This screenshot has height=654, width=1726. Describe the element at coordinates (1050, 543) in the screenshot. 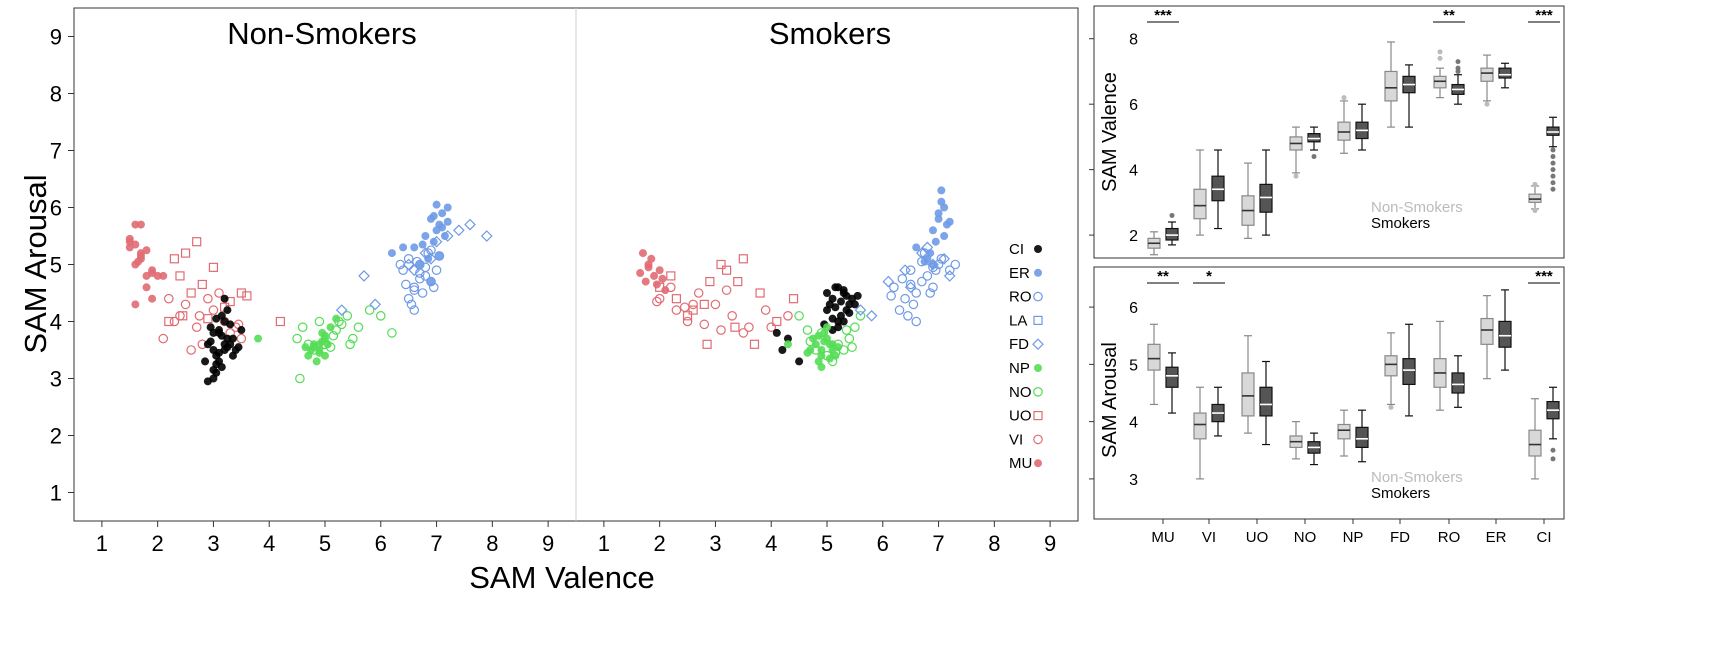

I see `scatter-x-tick-label: 9` at that location.